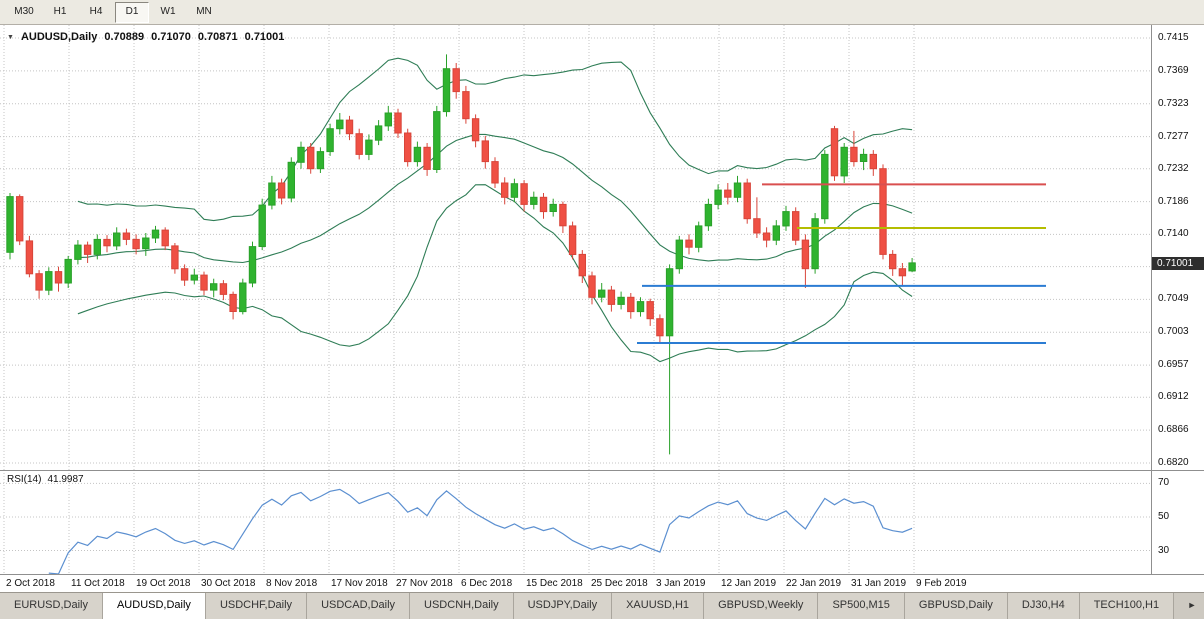  Describe the element at coordinates (1043, 606) in the screenshot. I see `chart-tab-dj30-h4: DJ30,H4` at that location.